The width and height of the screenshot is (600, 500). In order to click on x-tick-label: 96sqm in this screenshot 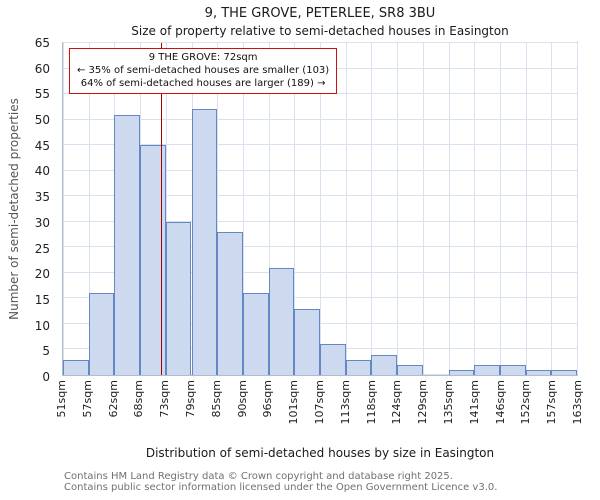, I will do `click(268, 399)`.